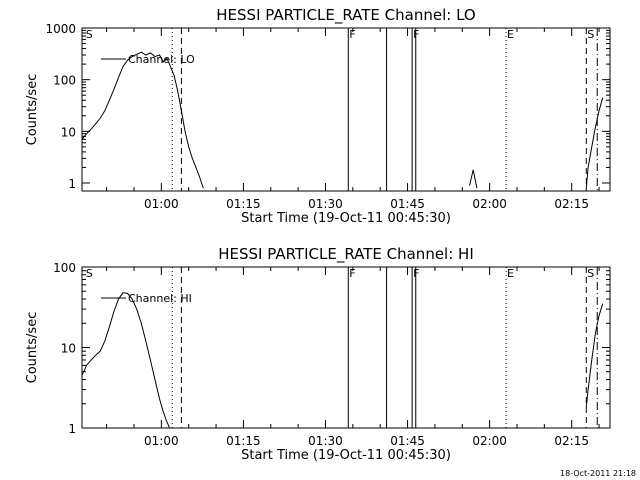  What do you see at coordinates (598, 473) in the screenshot?
I see `footer-timestamp: 18-Oct-2011 21:18` at bounding box center [598, 473].